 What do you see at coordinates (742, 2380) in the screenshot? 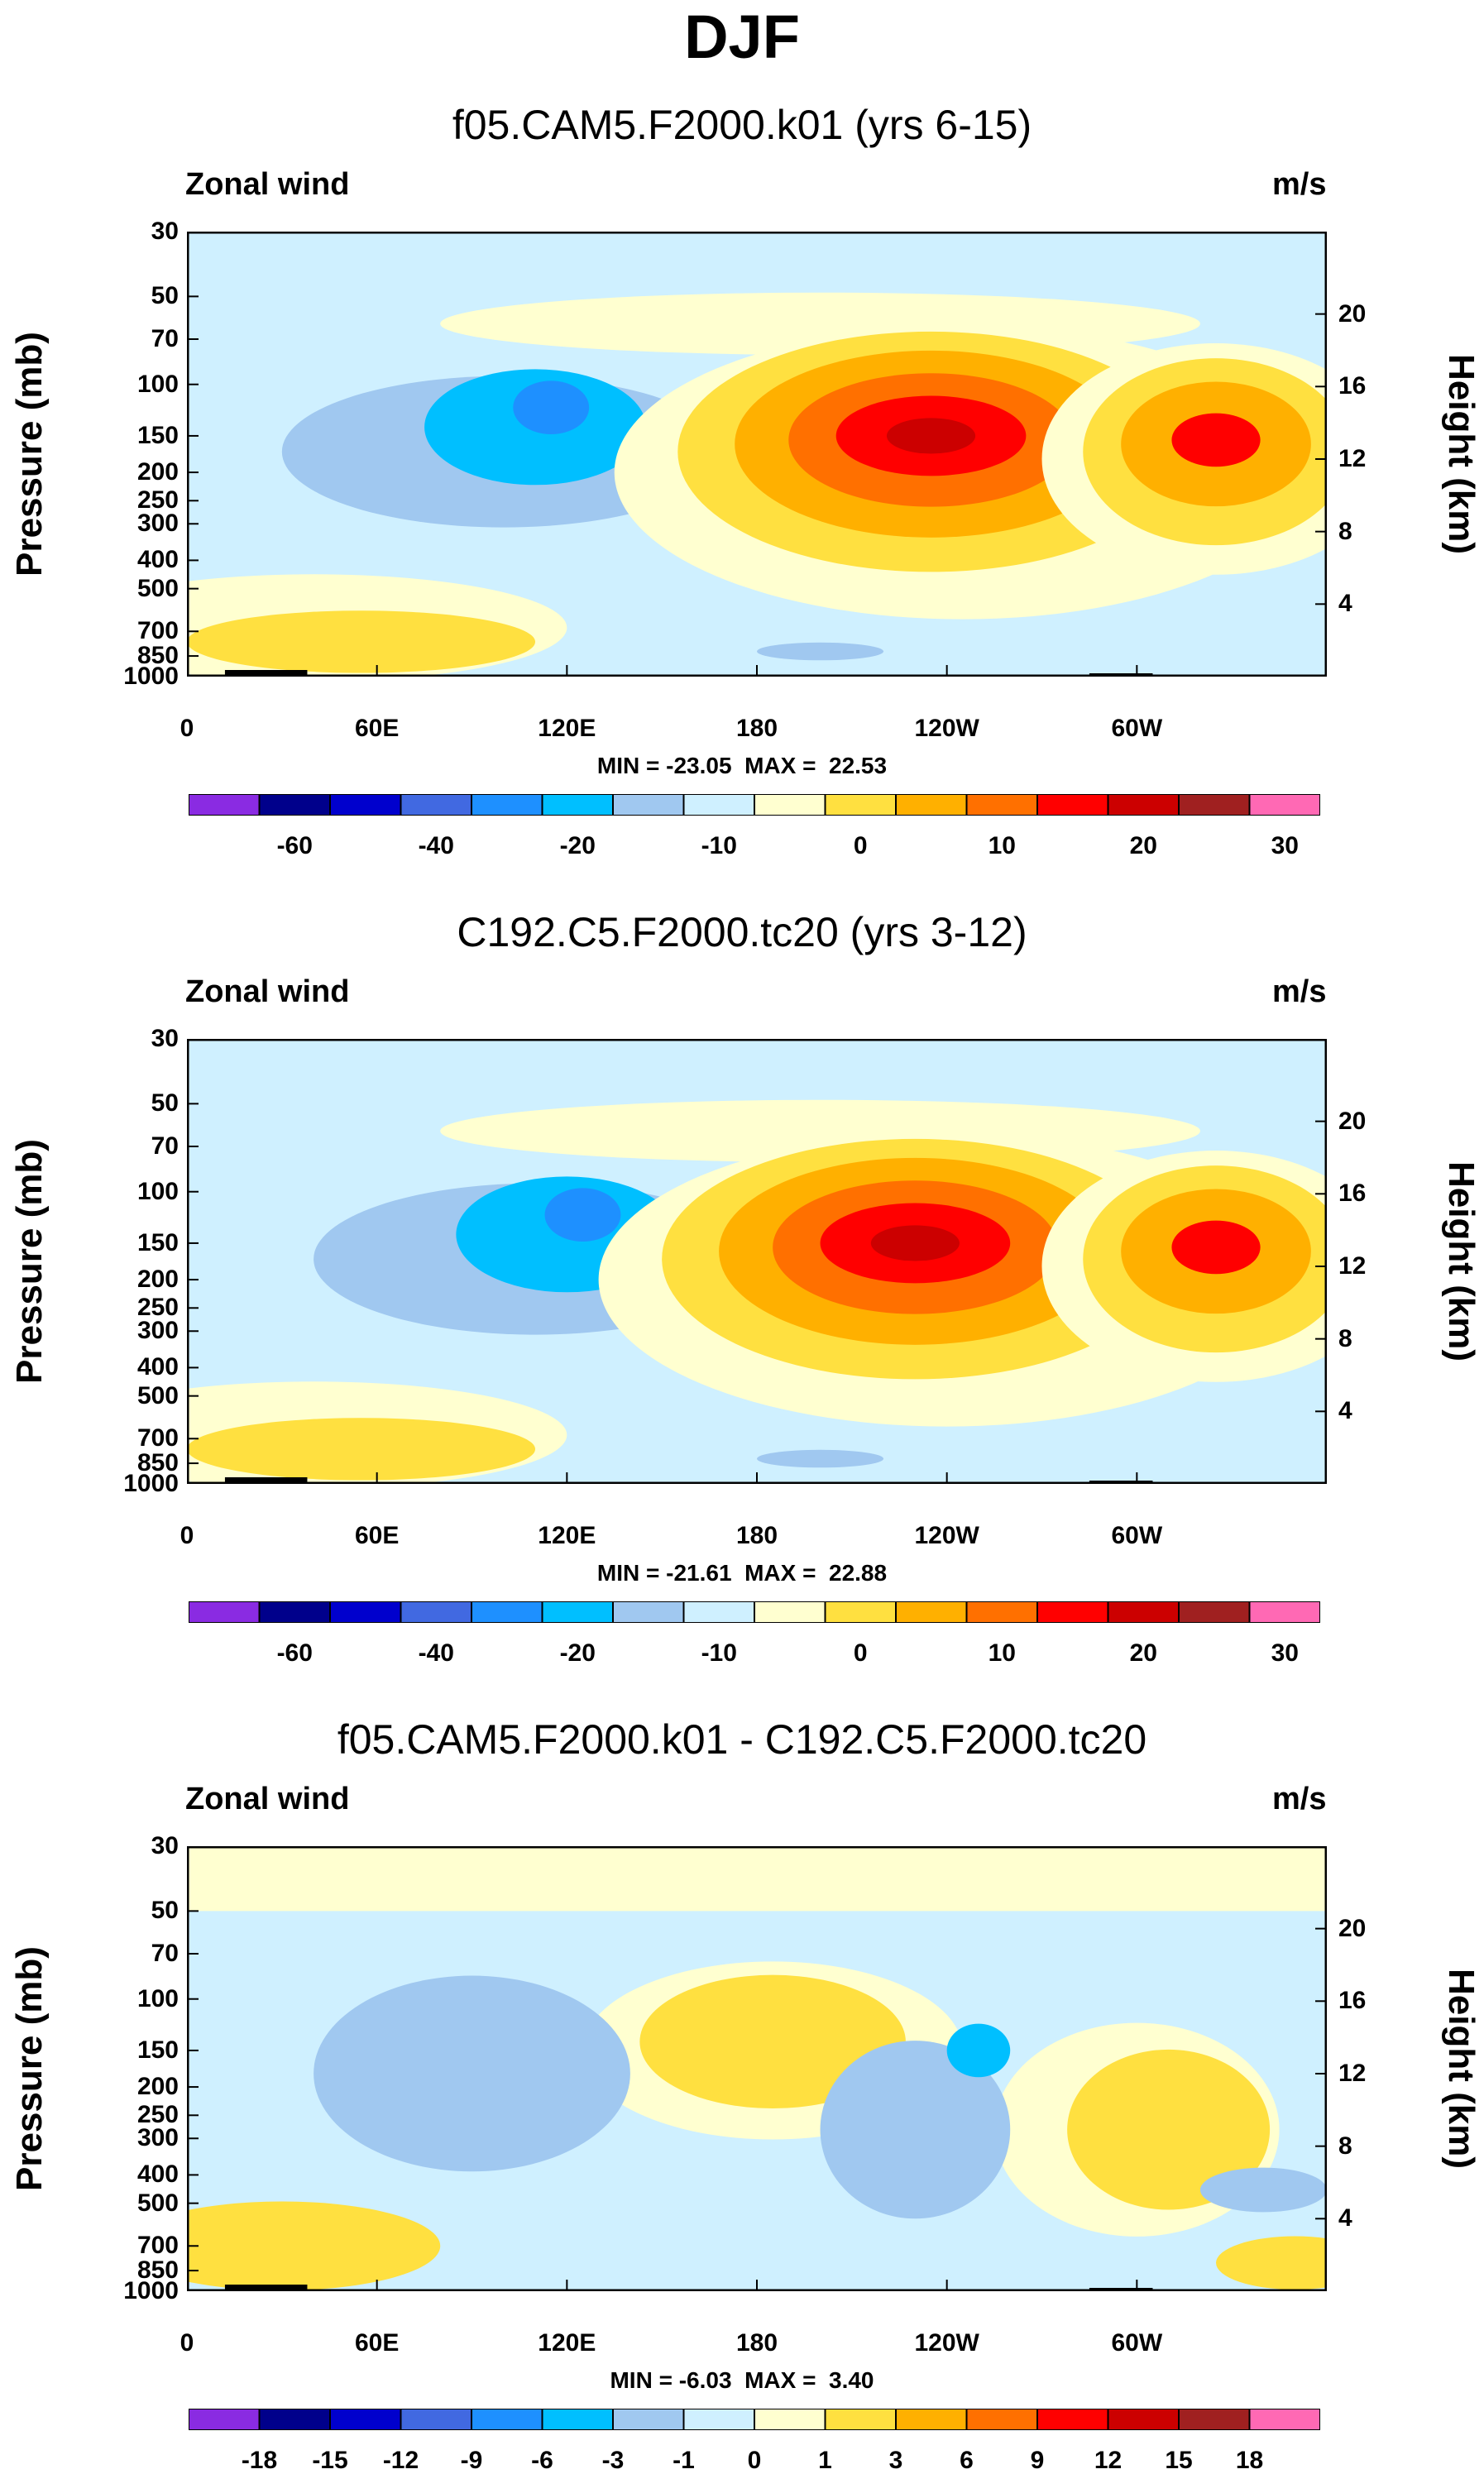
I see `min-max-readout: MIN = -6.03 MAX = 3.40` at bounding box center [742, 2380].